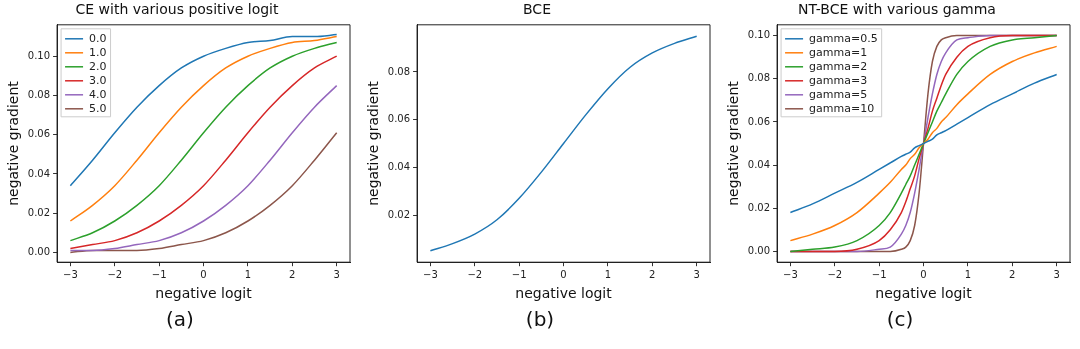  What do you see at coordinates (838, 80) in the screenshot?
I see `legend-label: gamma=3` at bounding box center [838, 80].